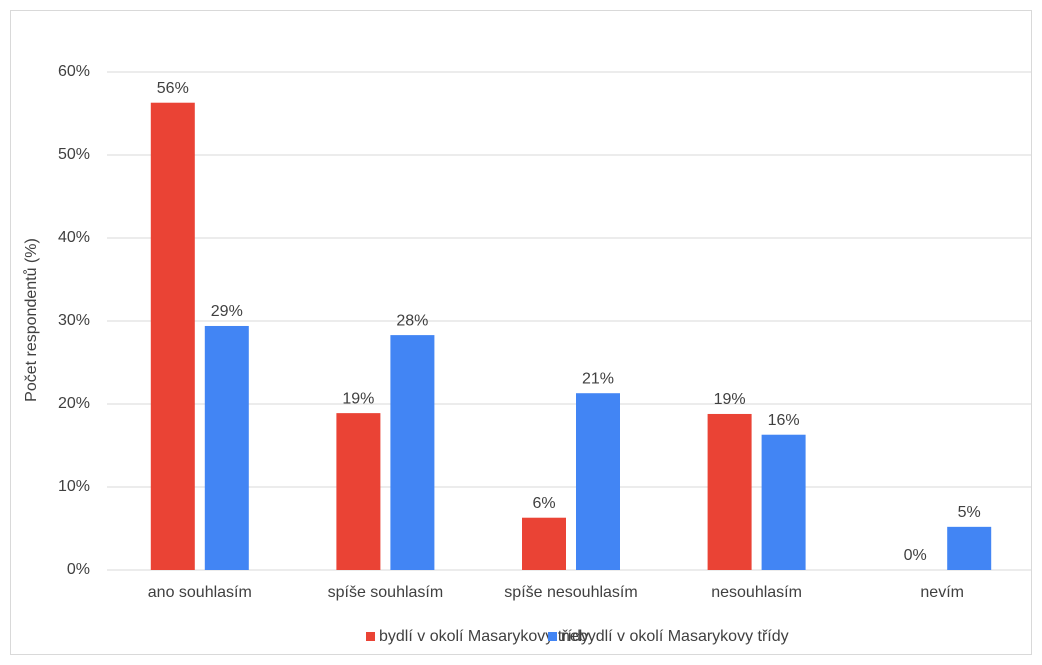 The height and width of the screenshot is (665, 1042). I want to click on y-tick-label: 50%, so click(74, 154).